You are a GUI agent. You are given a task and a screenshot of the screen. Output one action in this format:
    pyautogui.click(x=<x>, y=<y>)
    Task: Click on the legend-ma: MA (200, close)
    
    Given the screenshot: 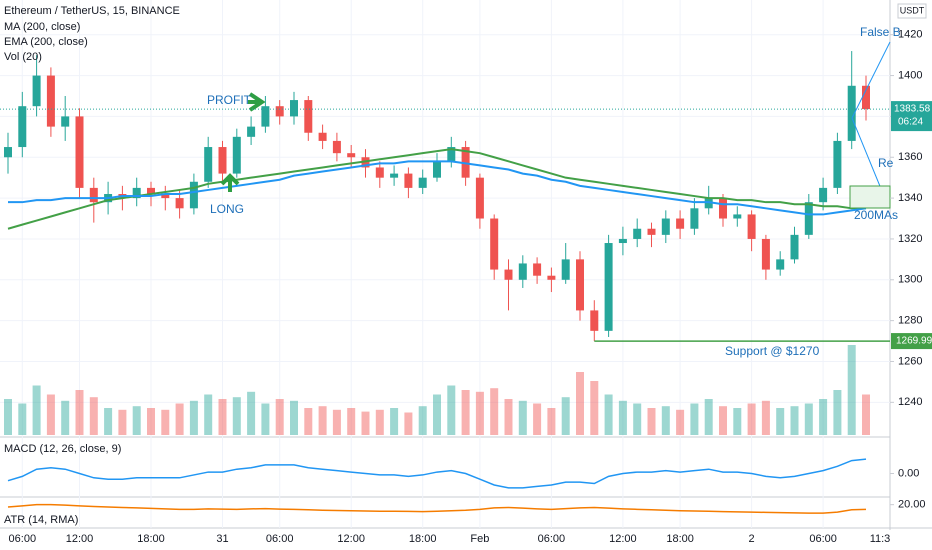 What is the action you would take?
    pyautogui.click(x=42, y=27)
    